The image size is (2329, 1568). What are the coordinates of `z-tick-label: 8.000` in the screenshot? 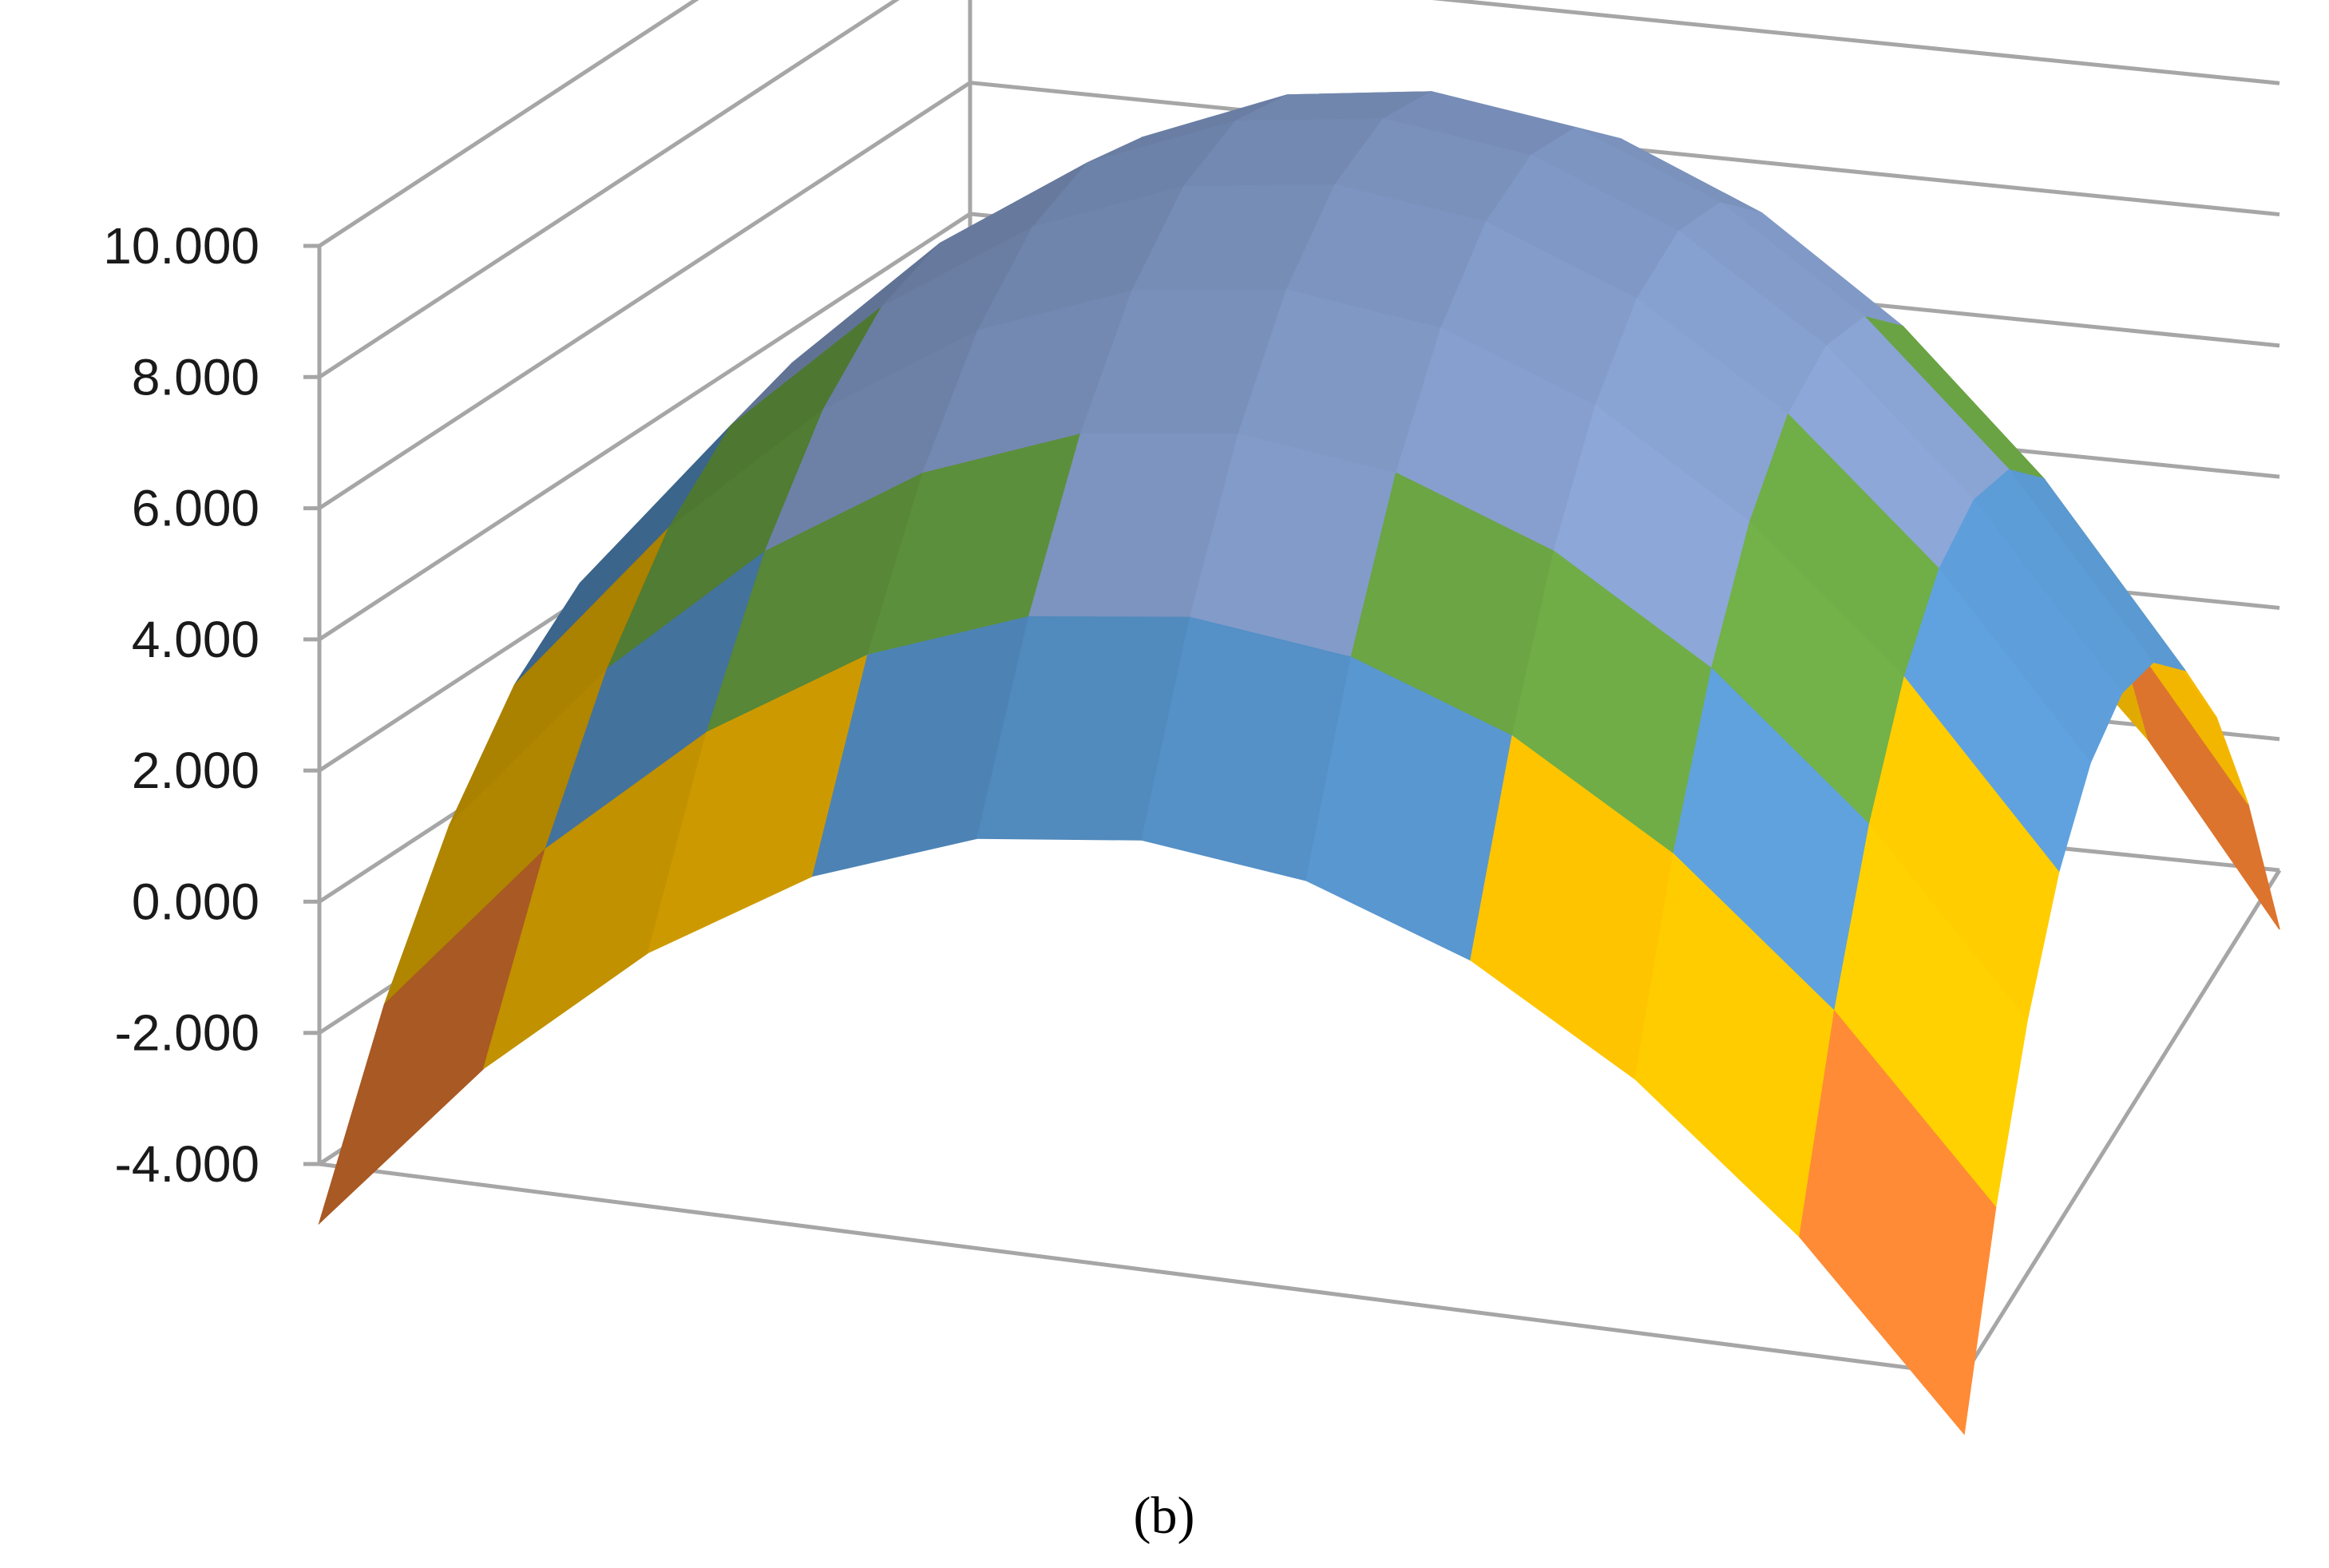 It's located at (195, 377).